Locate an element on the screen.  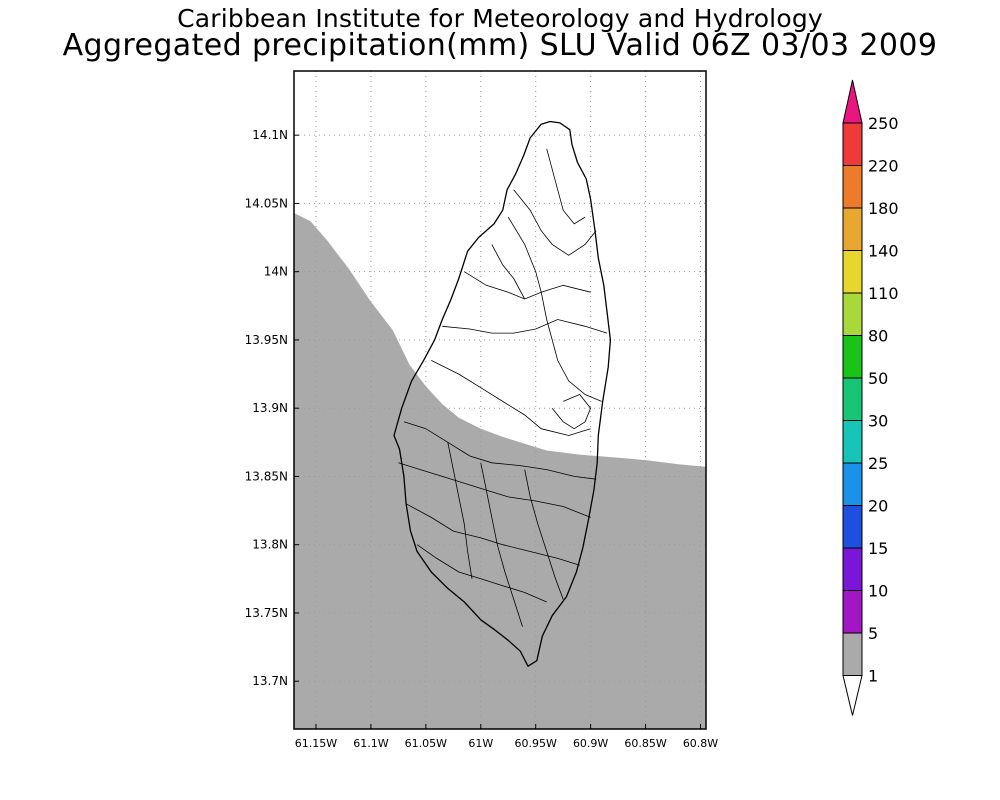
colorbar-label: 220 is located at coordinates (883, 166).